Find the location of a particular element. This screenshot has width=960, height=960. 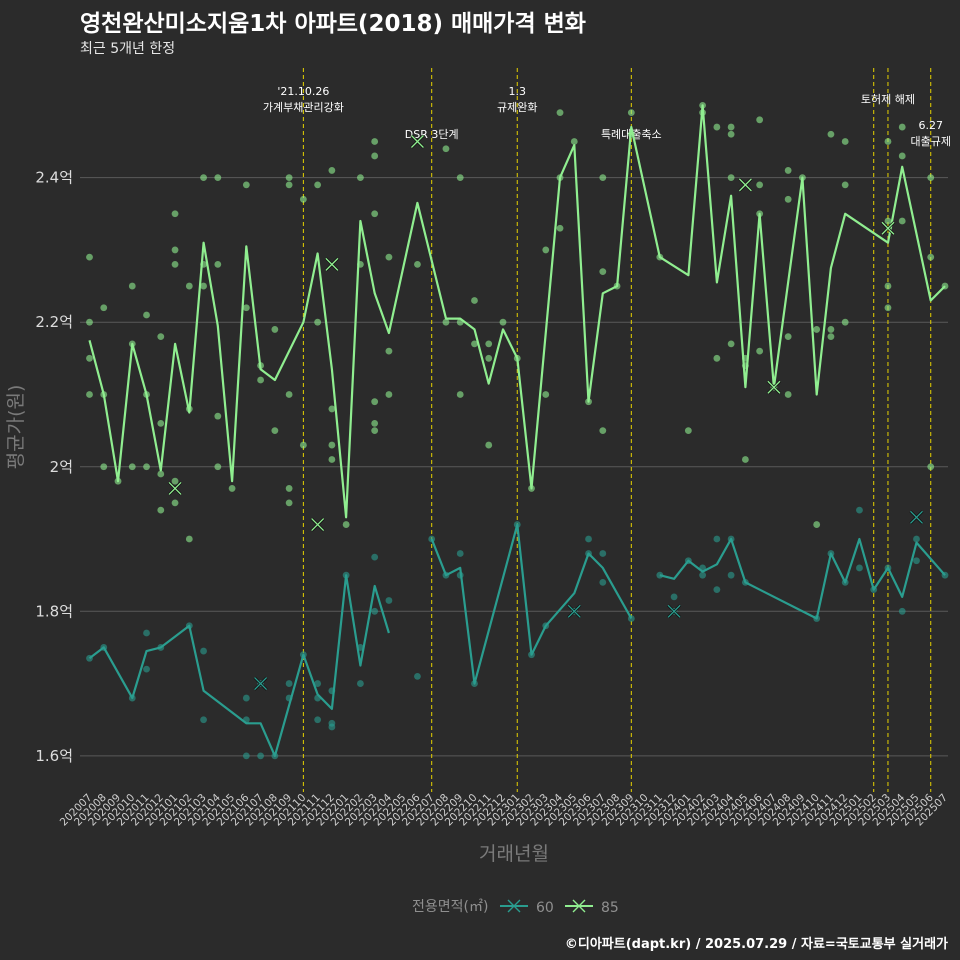

policy-annotation: 규제완화 is located at coordinates (517, 107).